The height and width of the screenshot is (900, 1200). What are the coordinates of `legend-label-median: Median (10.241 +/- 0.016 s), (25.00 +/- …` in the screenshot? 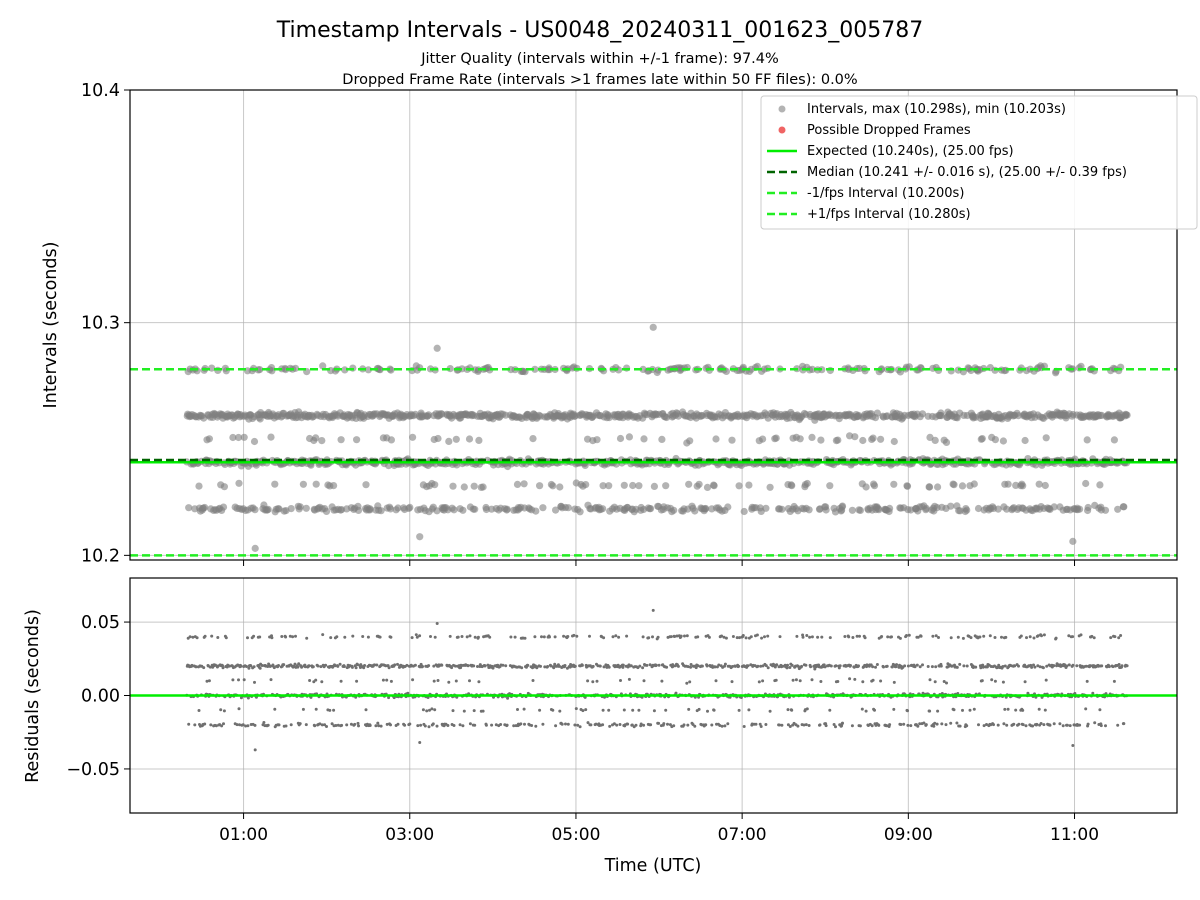 It's located at (967, 172).